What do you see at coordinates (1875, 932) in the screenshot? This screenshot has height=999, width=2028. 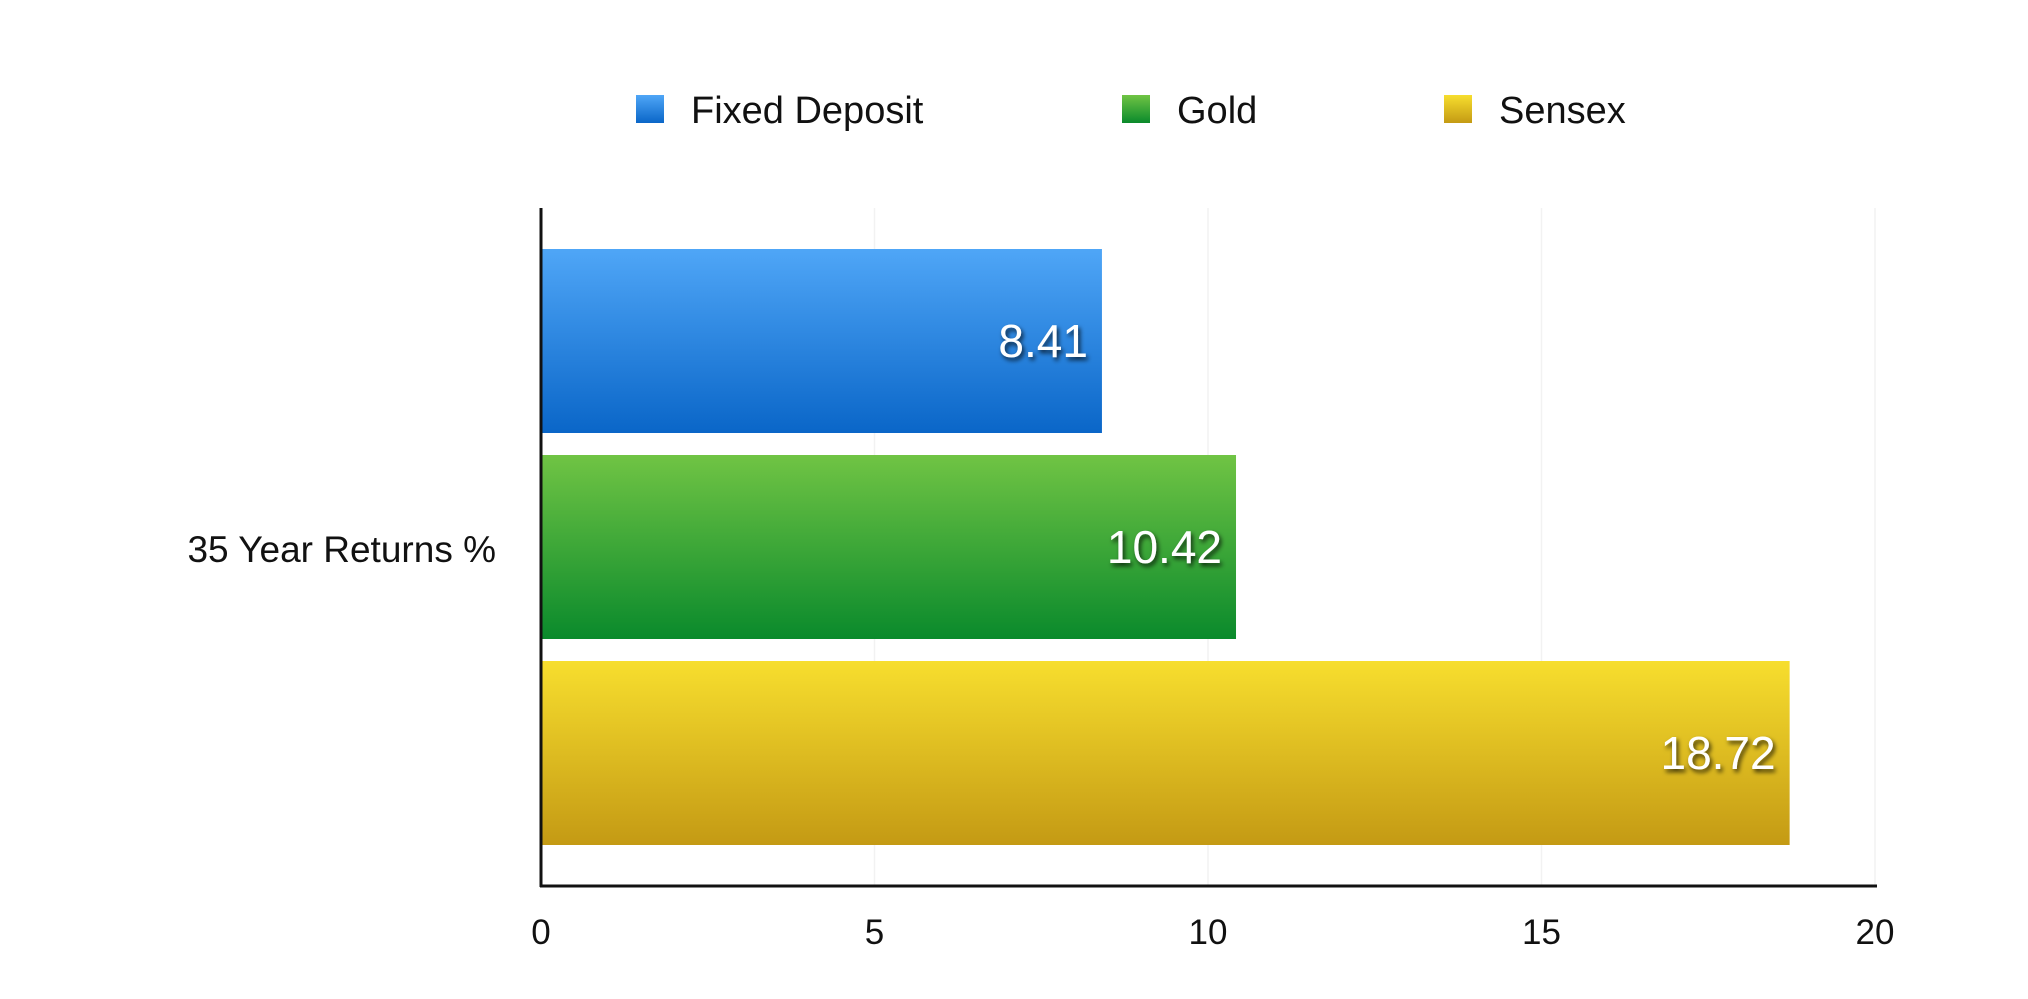 I see `x-tick-label-20: 20` at bounding box center [1875, 932].